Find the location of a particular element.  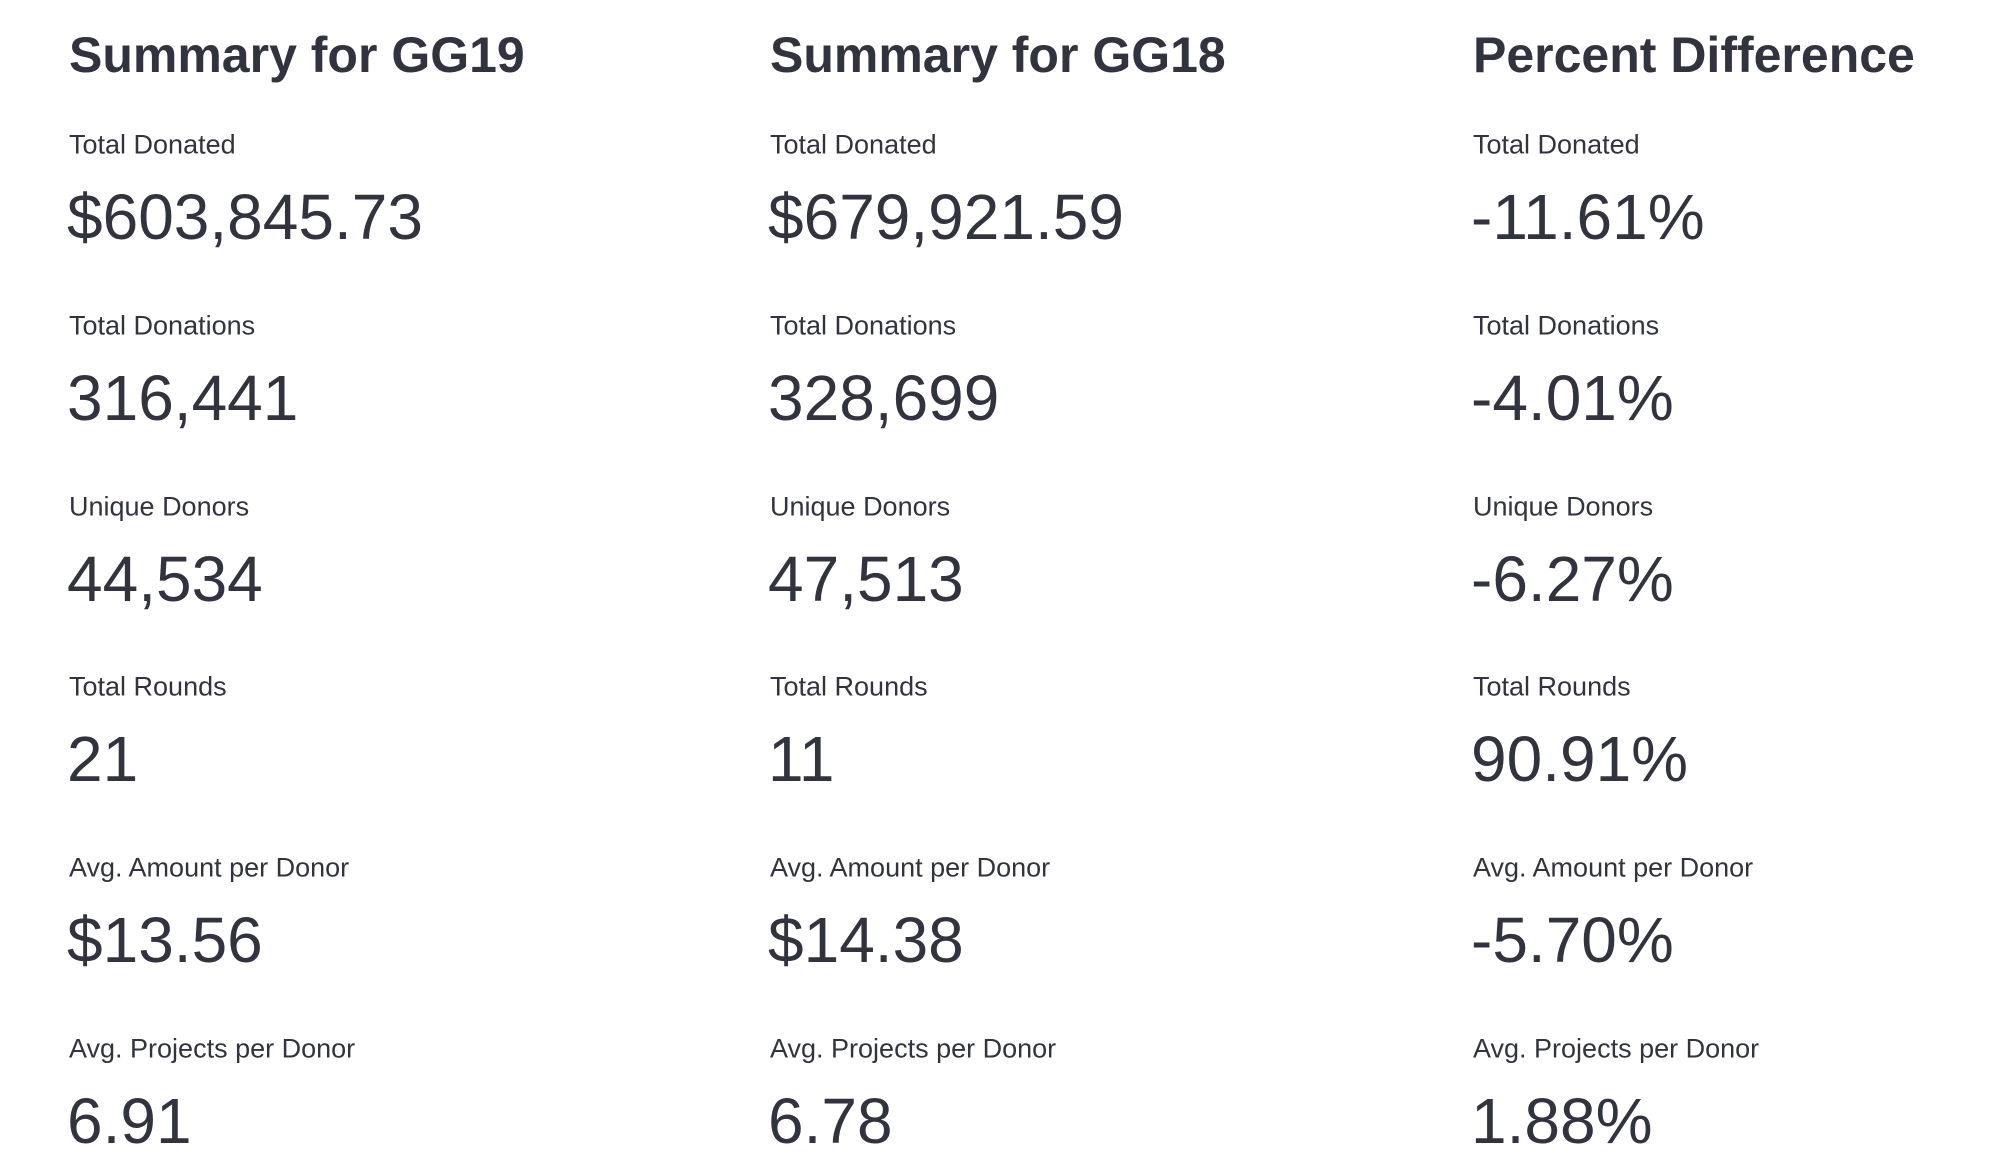

column-title: Percent Difference is located at coordinates (1694, 55).